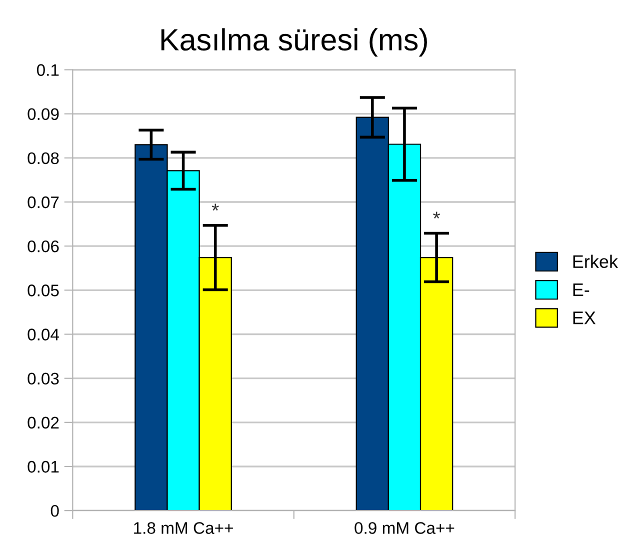 This screenshot has width=632, height=558. Describe the element at coordinates (595, 261) in the screenshot. I see `legend-label: Erkek` at that location.